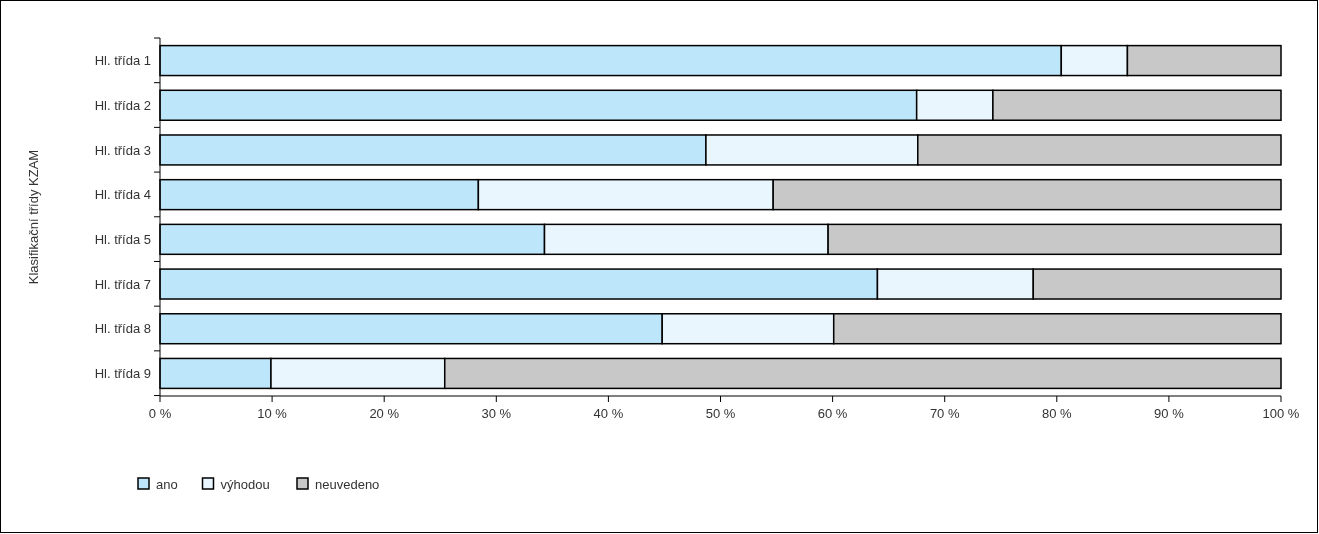 The height and width of the screenshot is (534, 1319). Describe the element at coordinates (122, 195) in the screenshot. I see `y-tick-label: Hl. třída 4` at that location.